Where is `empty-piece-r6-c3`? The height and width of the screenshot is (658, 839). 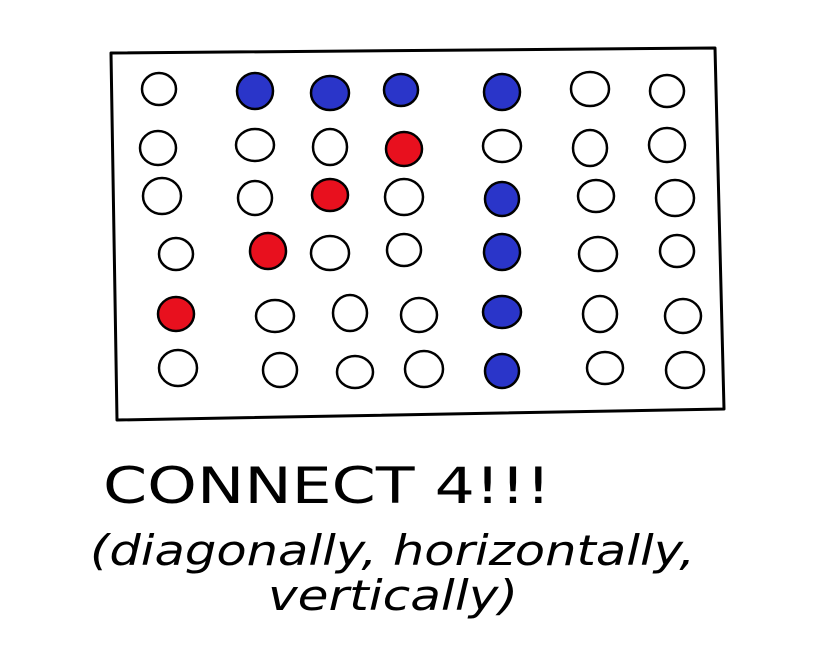 empty-piece-r6-c3 is located at coordinates (355, 372).